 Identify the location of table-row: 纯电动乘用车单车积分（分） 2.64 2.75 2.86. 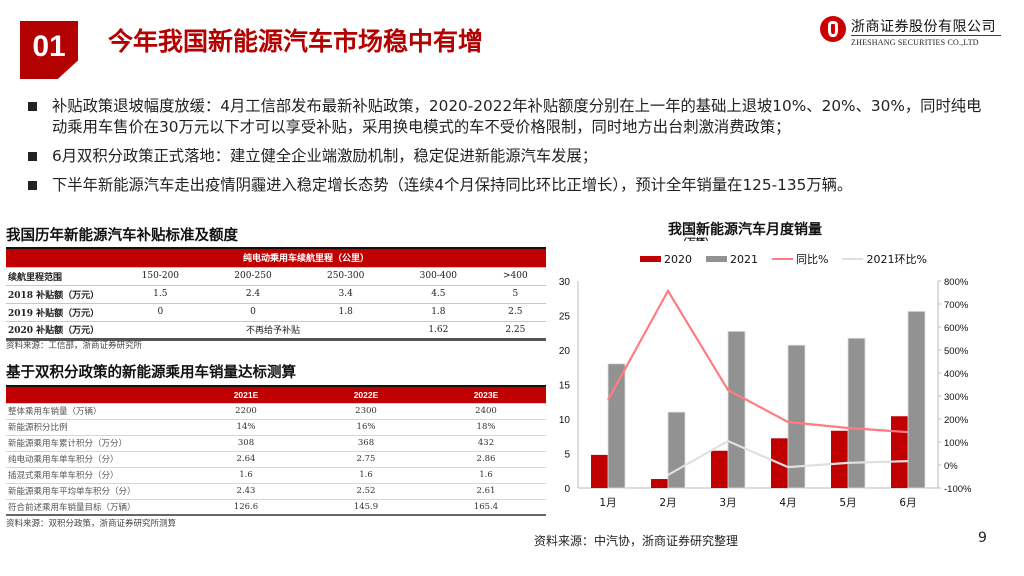
(276, 459).